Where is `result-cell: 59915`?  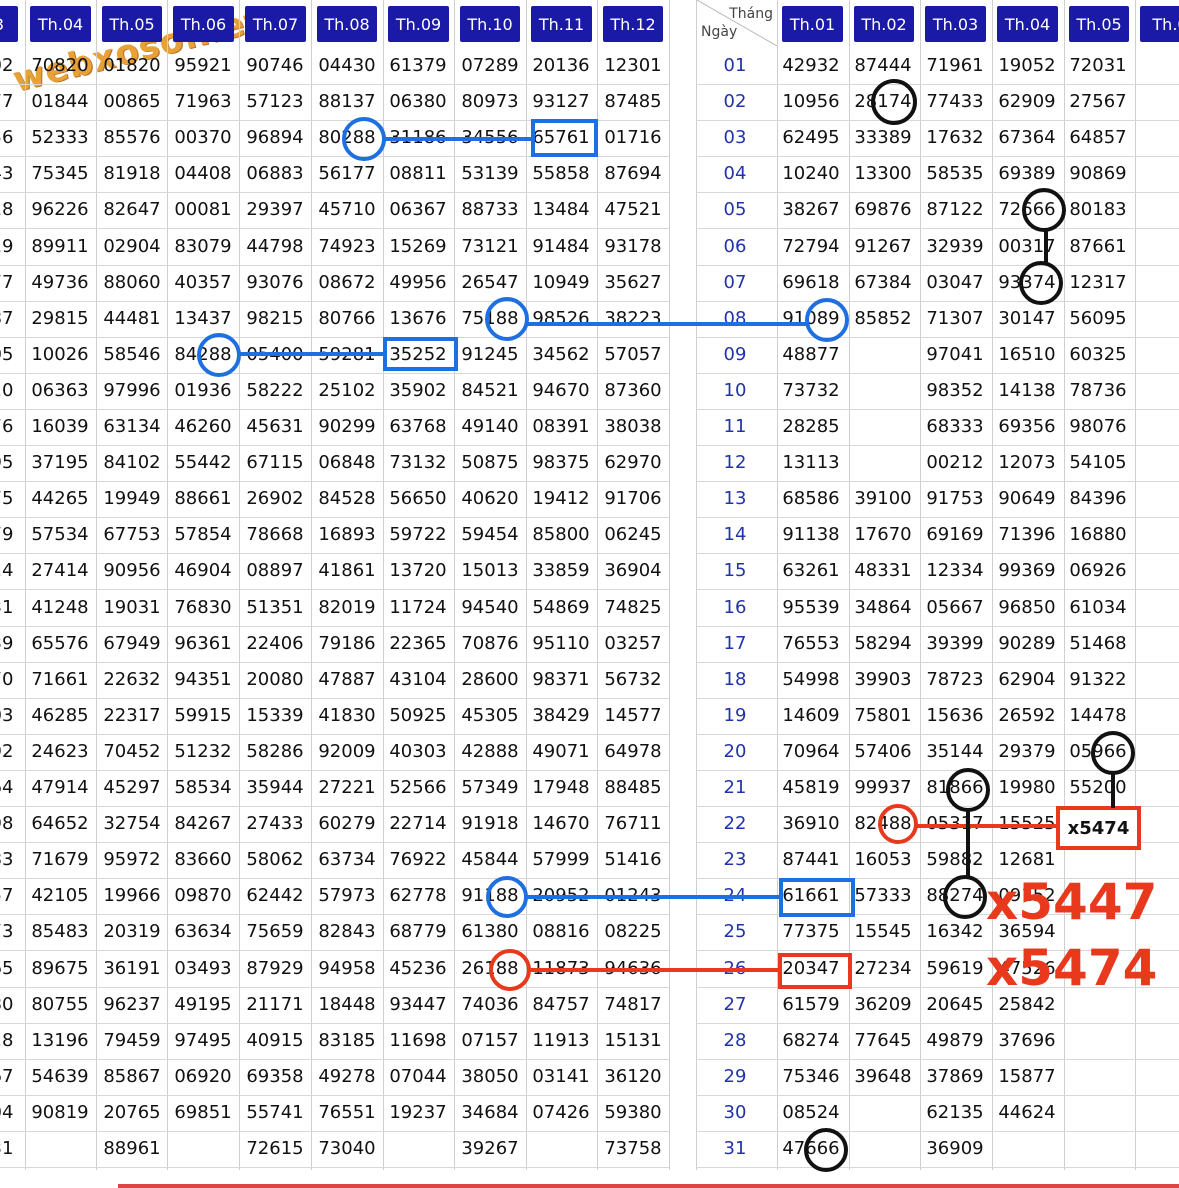 result-cell: 59915 is located at coordinates (203, 715).